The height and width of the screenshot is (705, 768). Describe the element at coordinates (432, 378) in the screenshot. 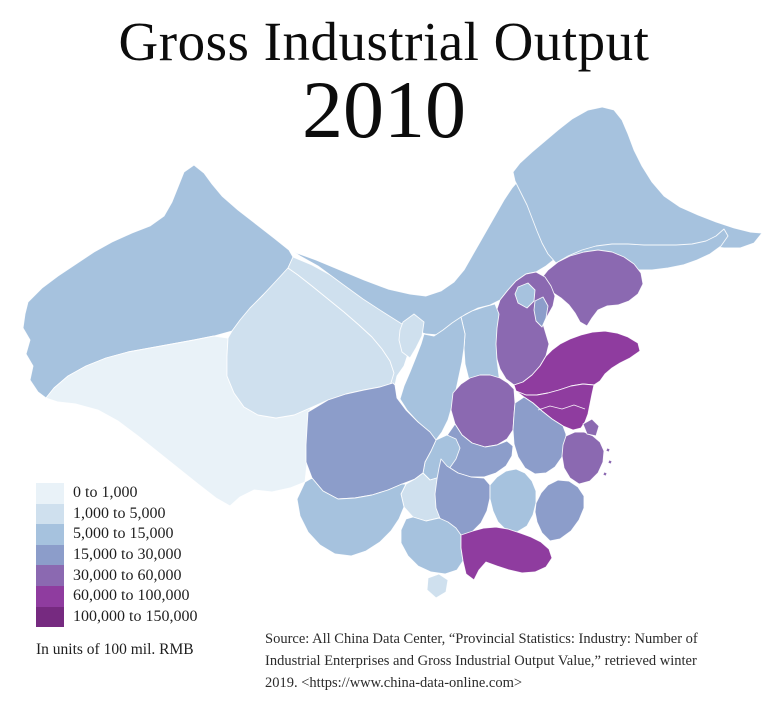

I see `province-shaanxi` at that location.